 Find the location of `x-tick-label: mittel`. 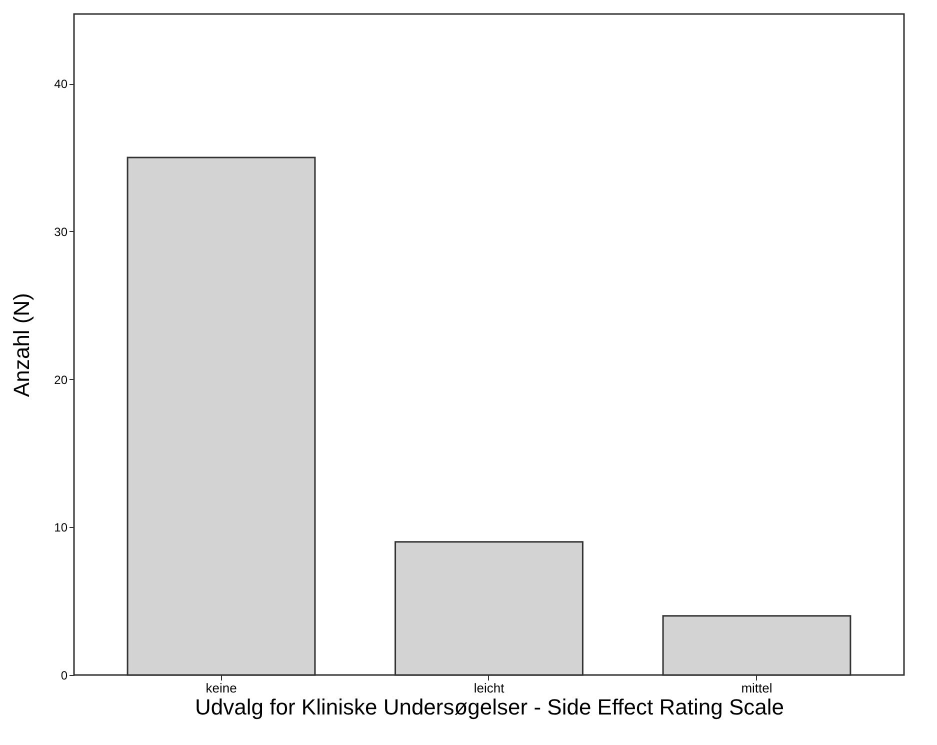

x-tick-label: mittel is located at coordinates (756, 688).